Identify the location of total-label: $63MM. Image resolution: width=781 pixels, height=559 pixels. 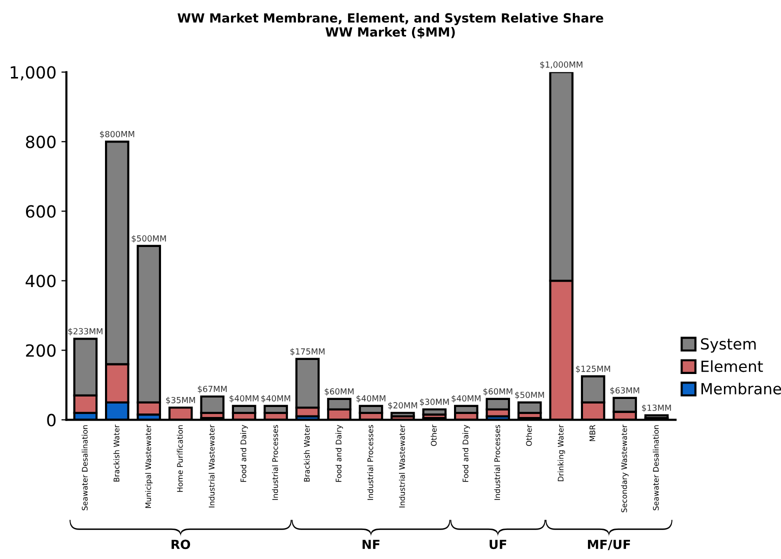
(625, 391).